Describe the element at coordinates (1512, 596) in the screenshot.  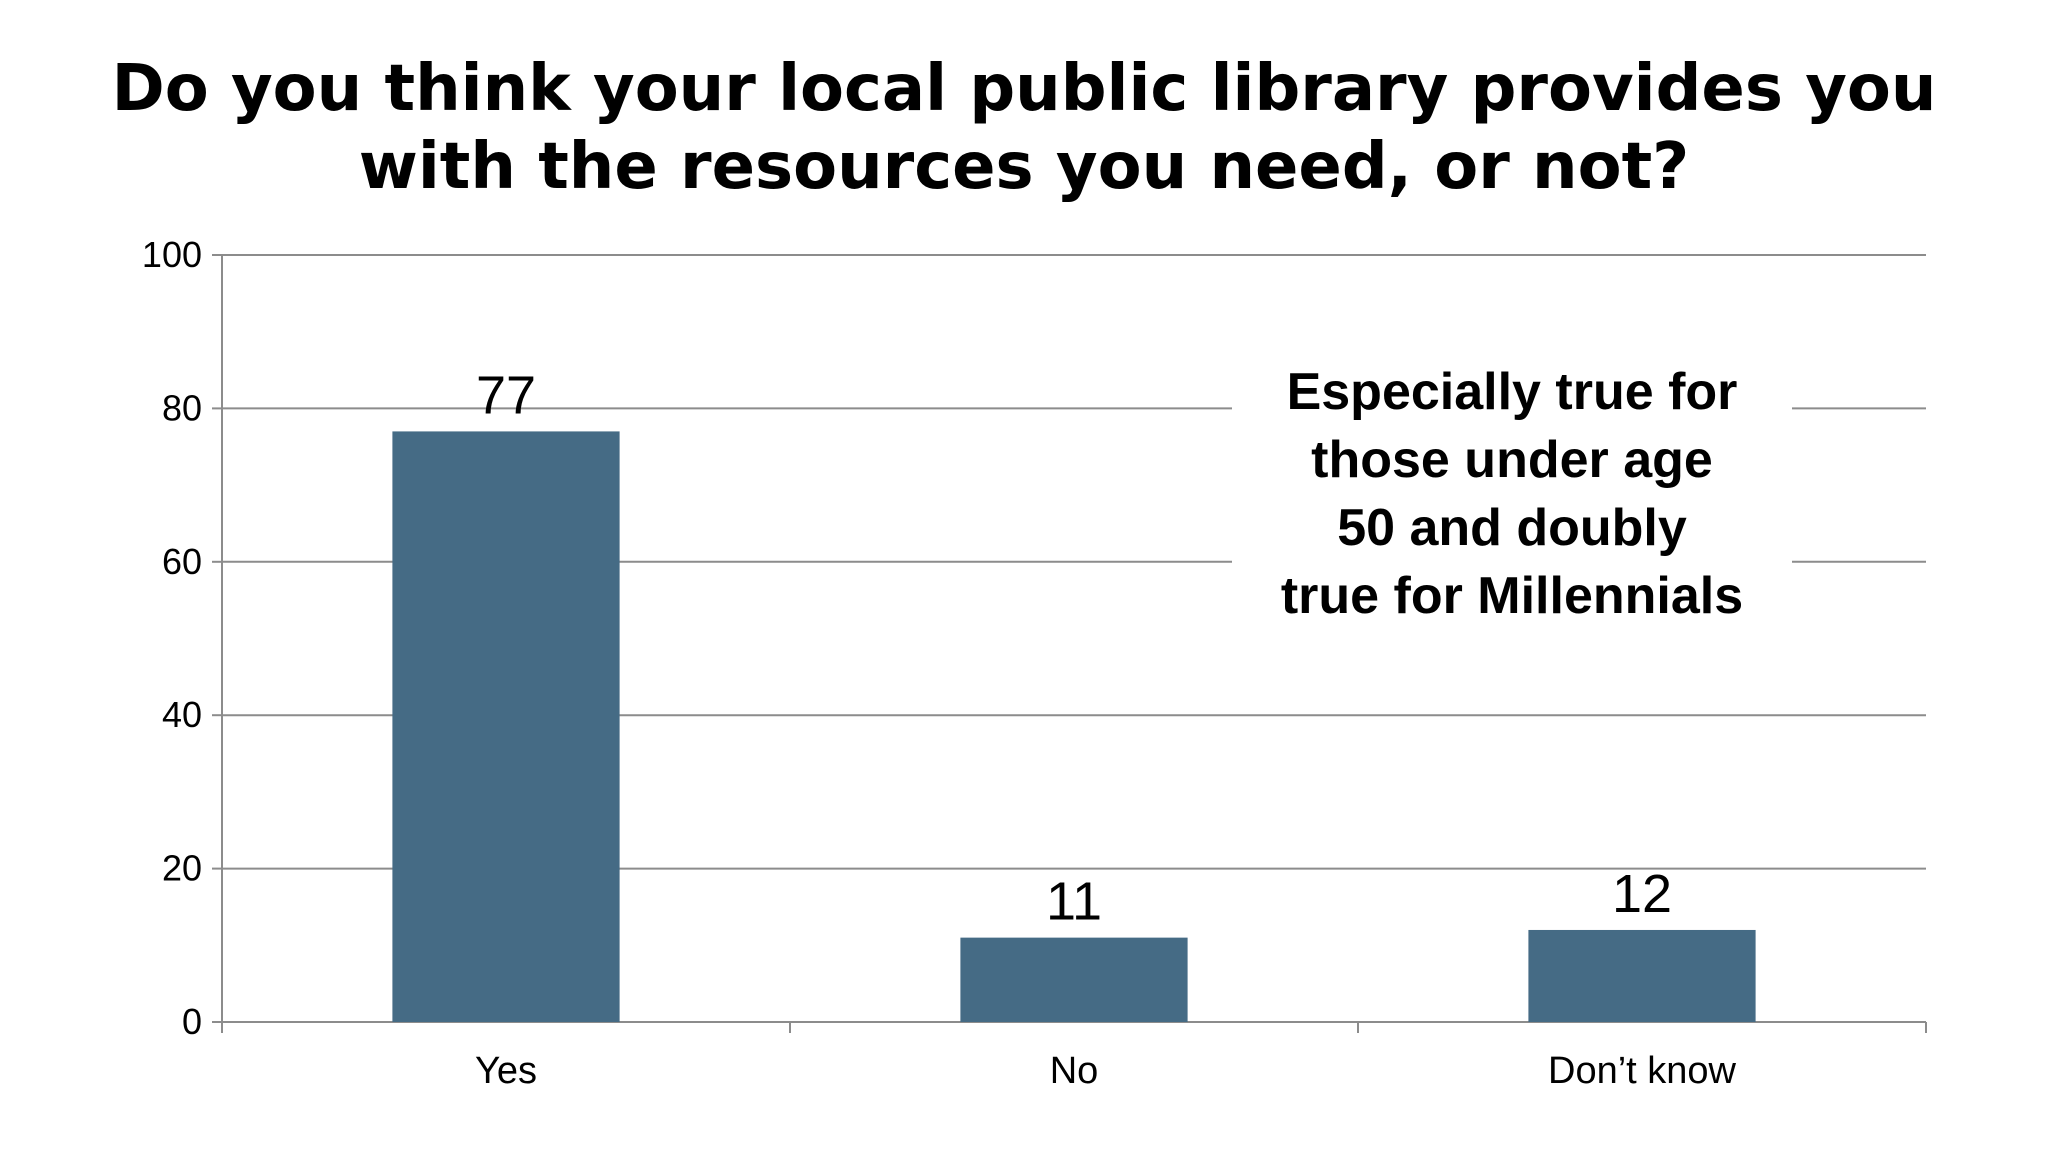
I see `annotation-line-4: true for Millennials` at that location.